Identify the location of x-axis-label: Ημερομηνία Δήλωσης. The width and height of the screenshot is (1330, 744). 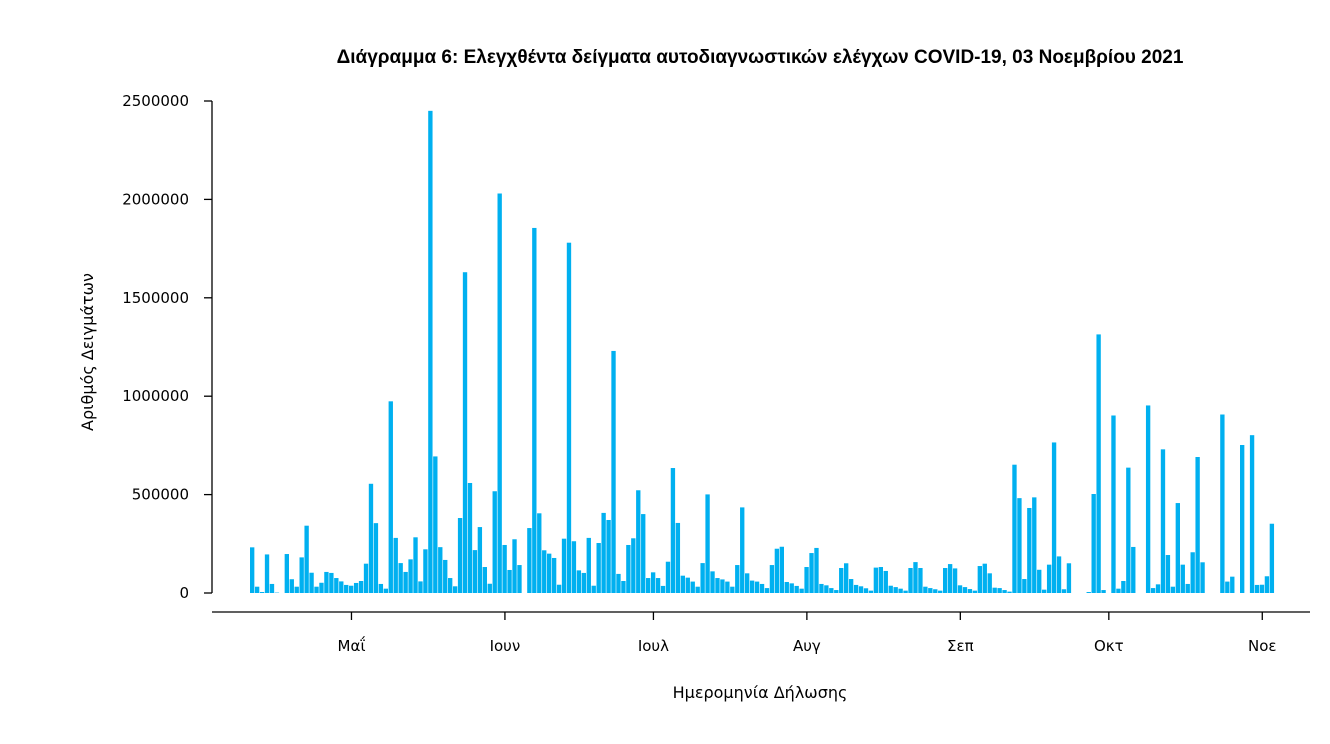
(760, 692).